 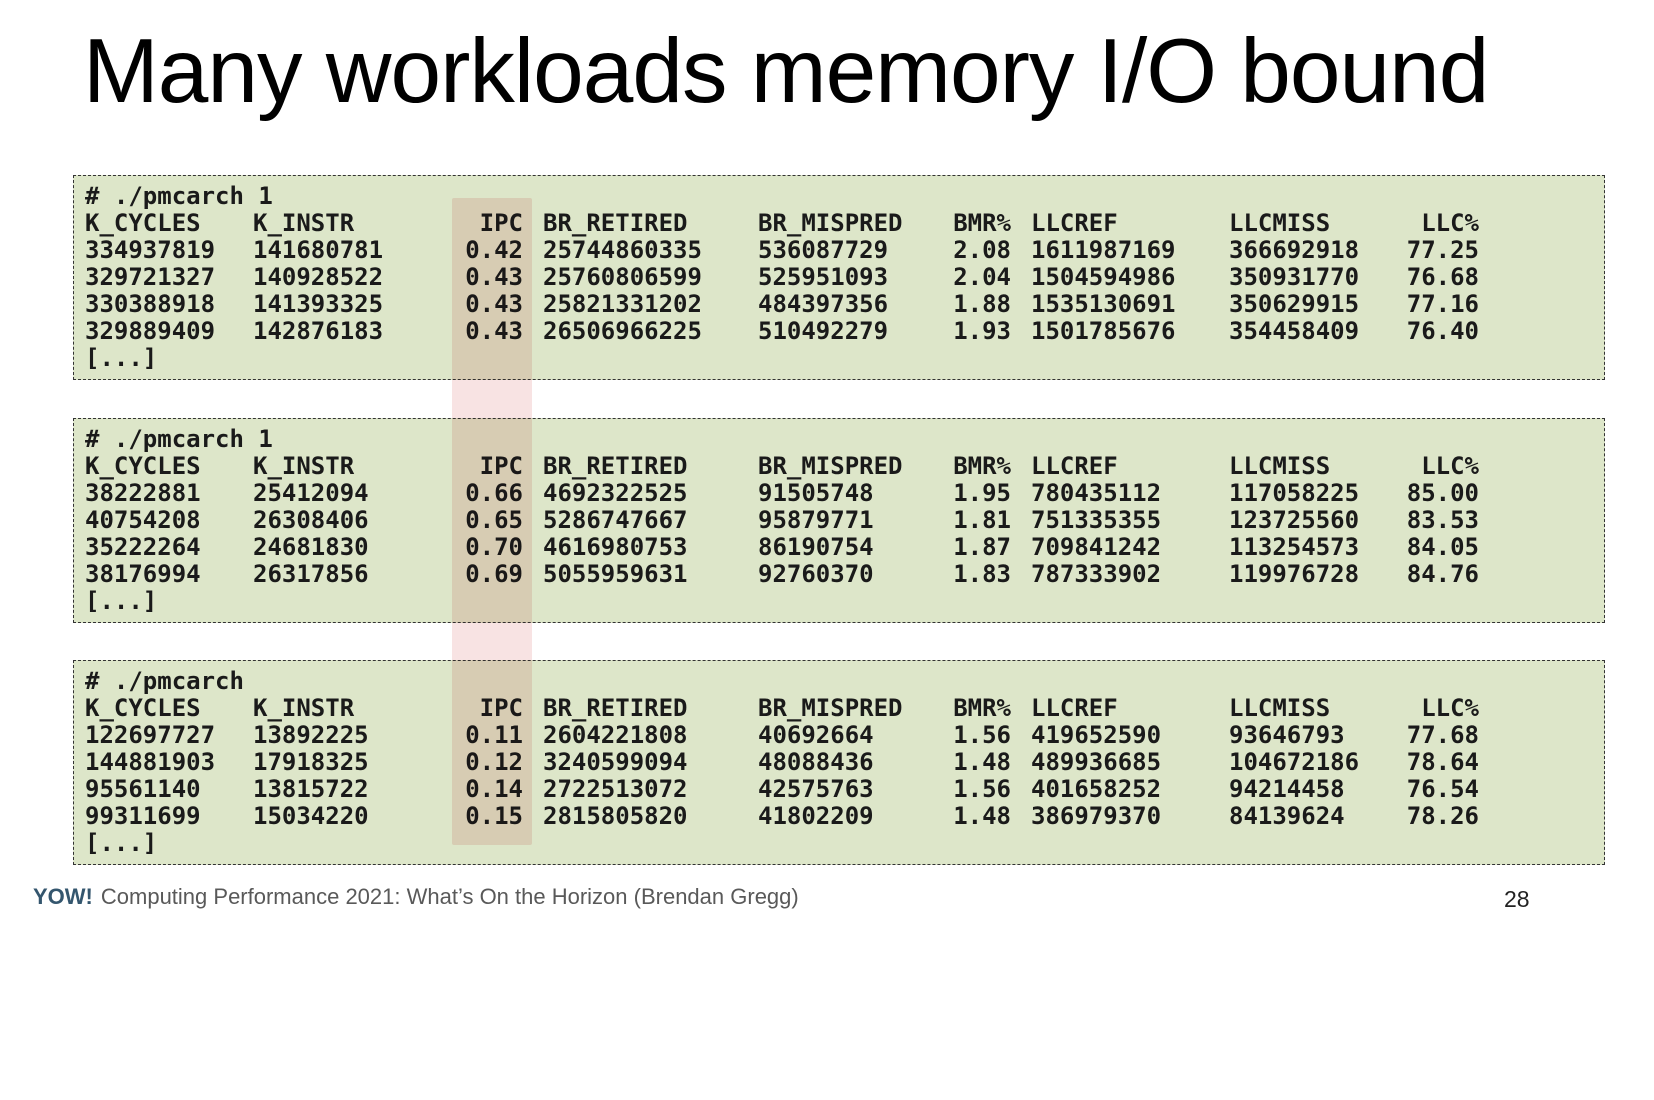 What do you see at coordinates (622, 277) in the screenshot?
I see `cell-br-retired: 25760806599` at bounding box center [622, 277].